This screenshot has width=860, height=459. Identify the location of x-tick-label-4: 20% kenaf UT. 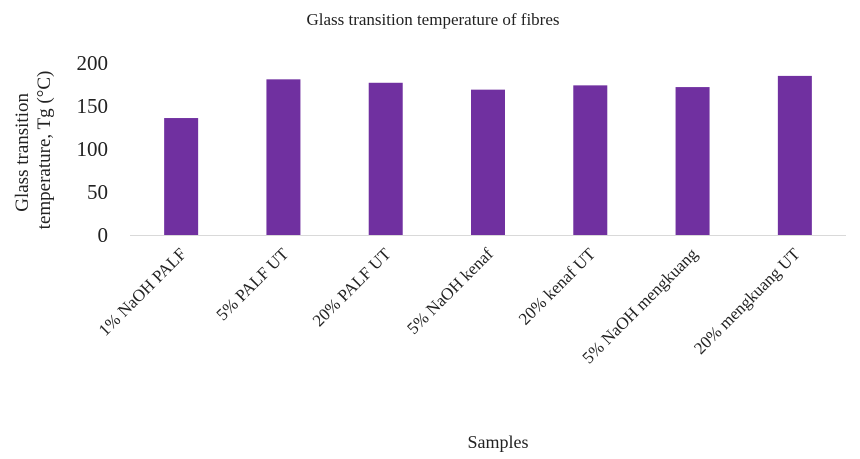
(557, 286).